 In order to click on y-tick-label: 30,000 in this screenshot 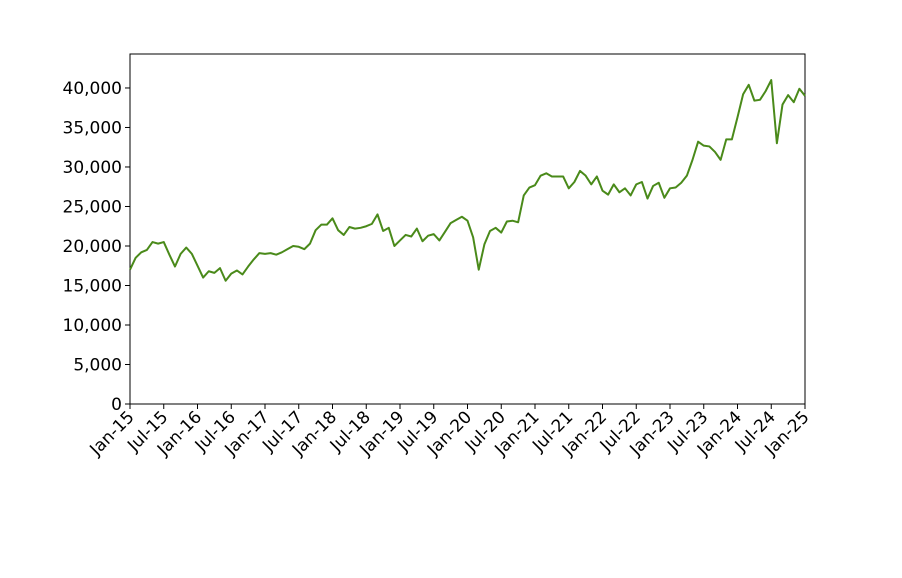, I will do `click(92, 168)`.